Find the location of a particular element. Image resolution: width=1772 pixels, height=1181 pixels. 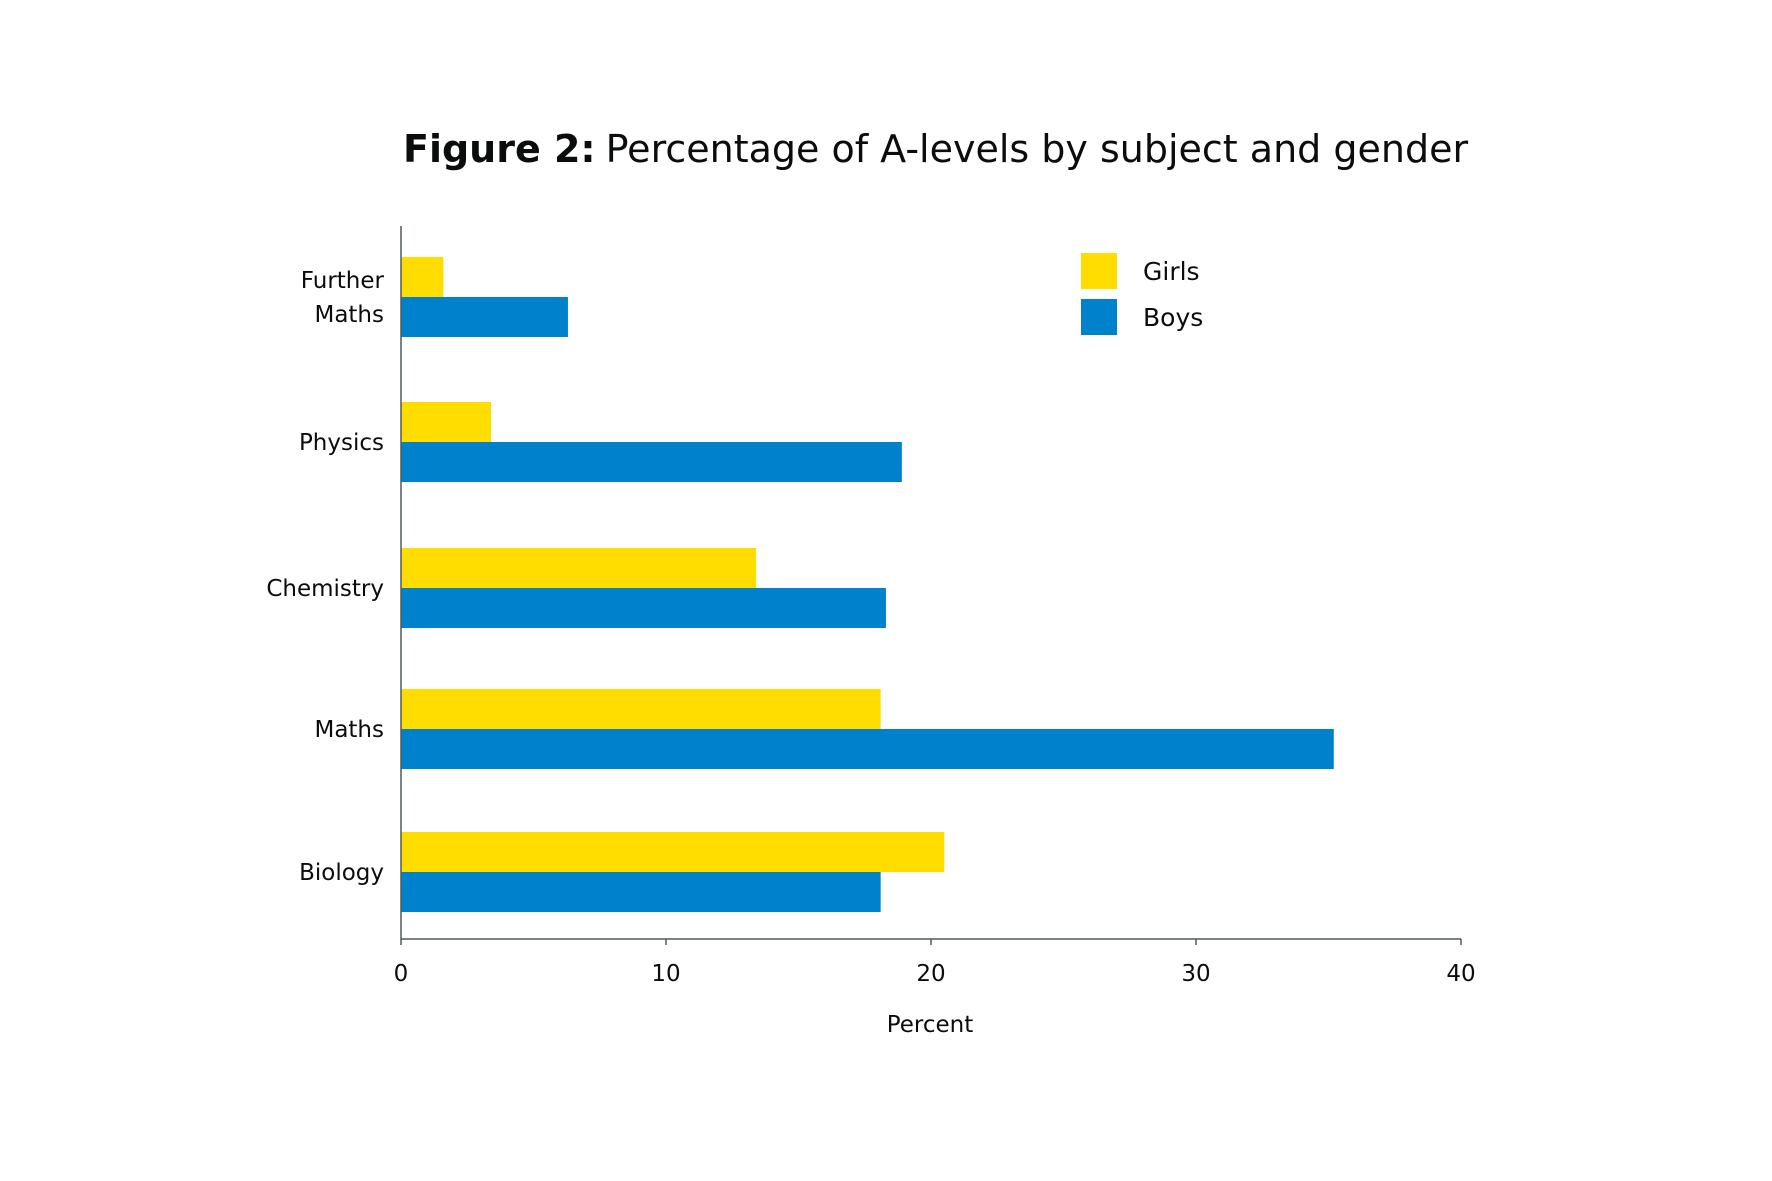

bar-boys-chemistry is located at coordinates (643, 608).